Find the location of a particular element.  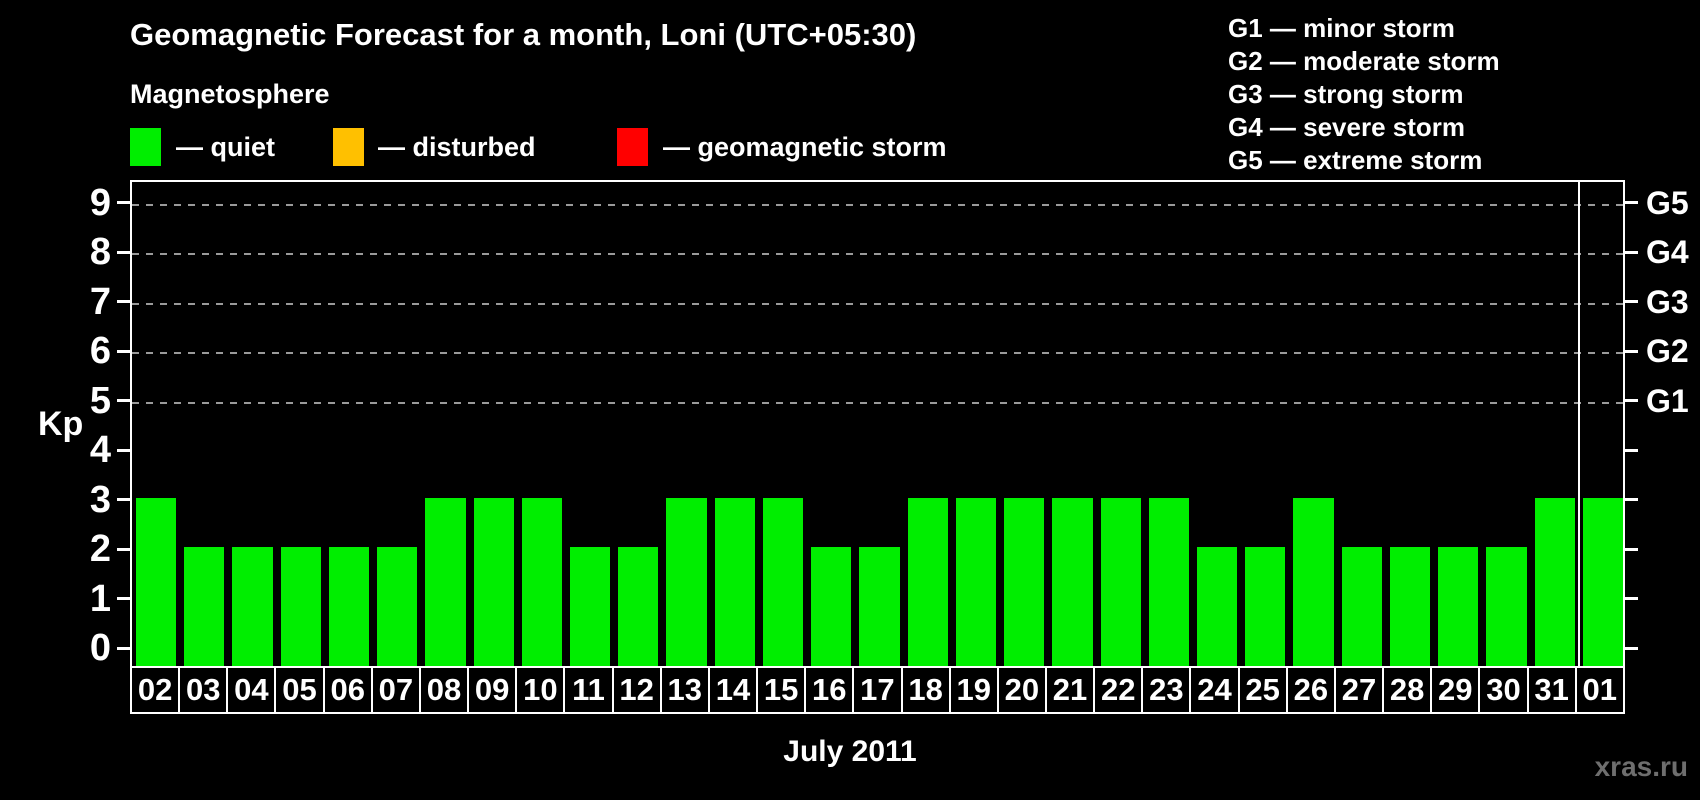

day-label-16: 16 is located at coordinates (830, 690).